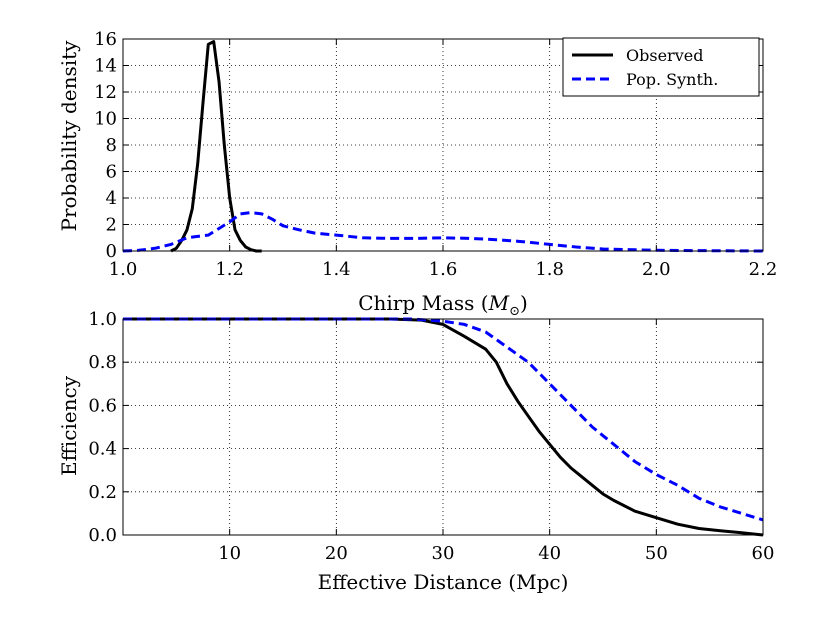  I want to click on chirp-mass-xtick-label: 1.4, so click(336, 269).